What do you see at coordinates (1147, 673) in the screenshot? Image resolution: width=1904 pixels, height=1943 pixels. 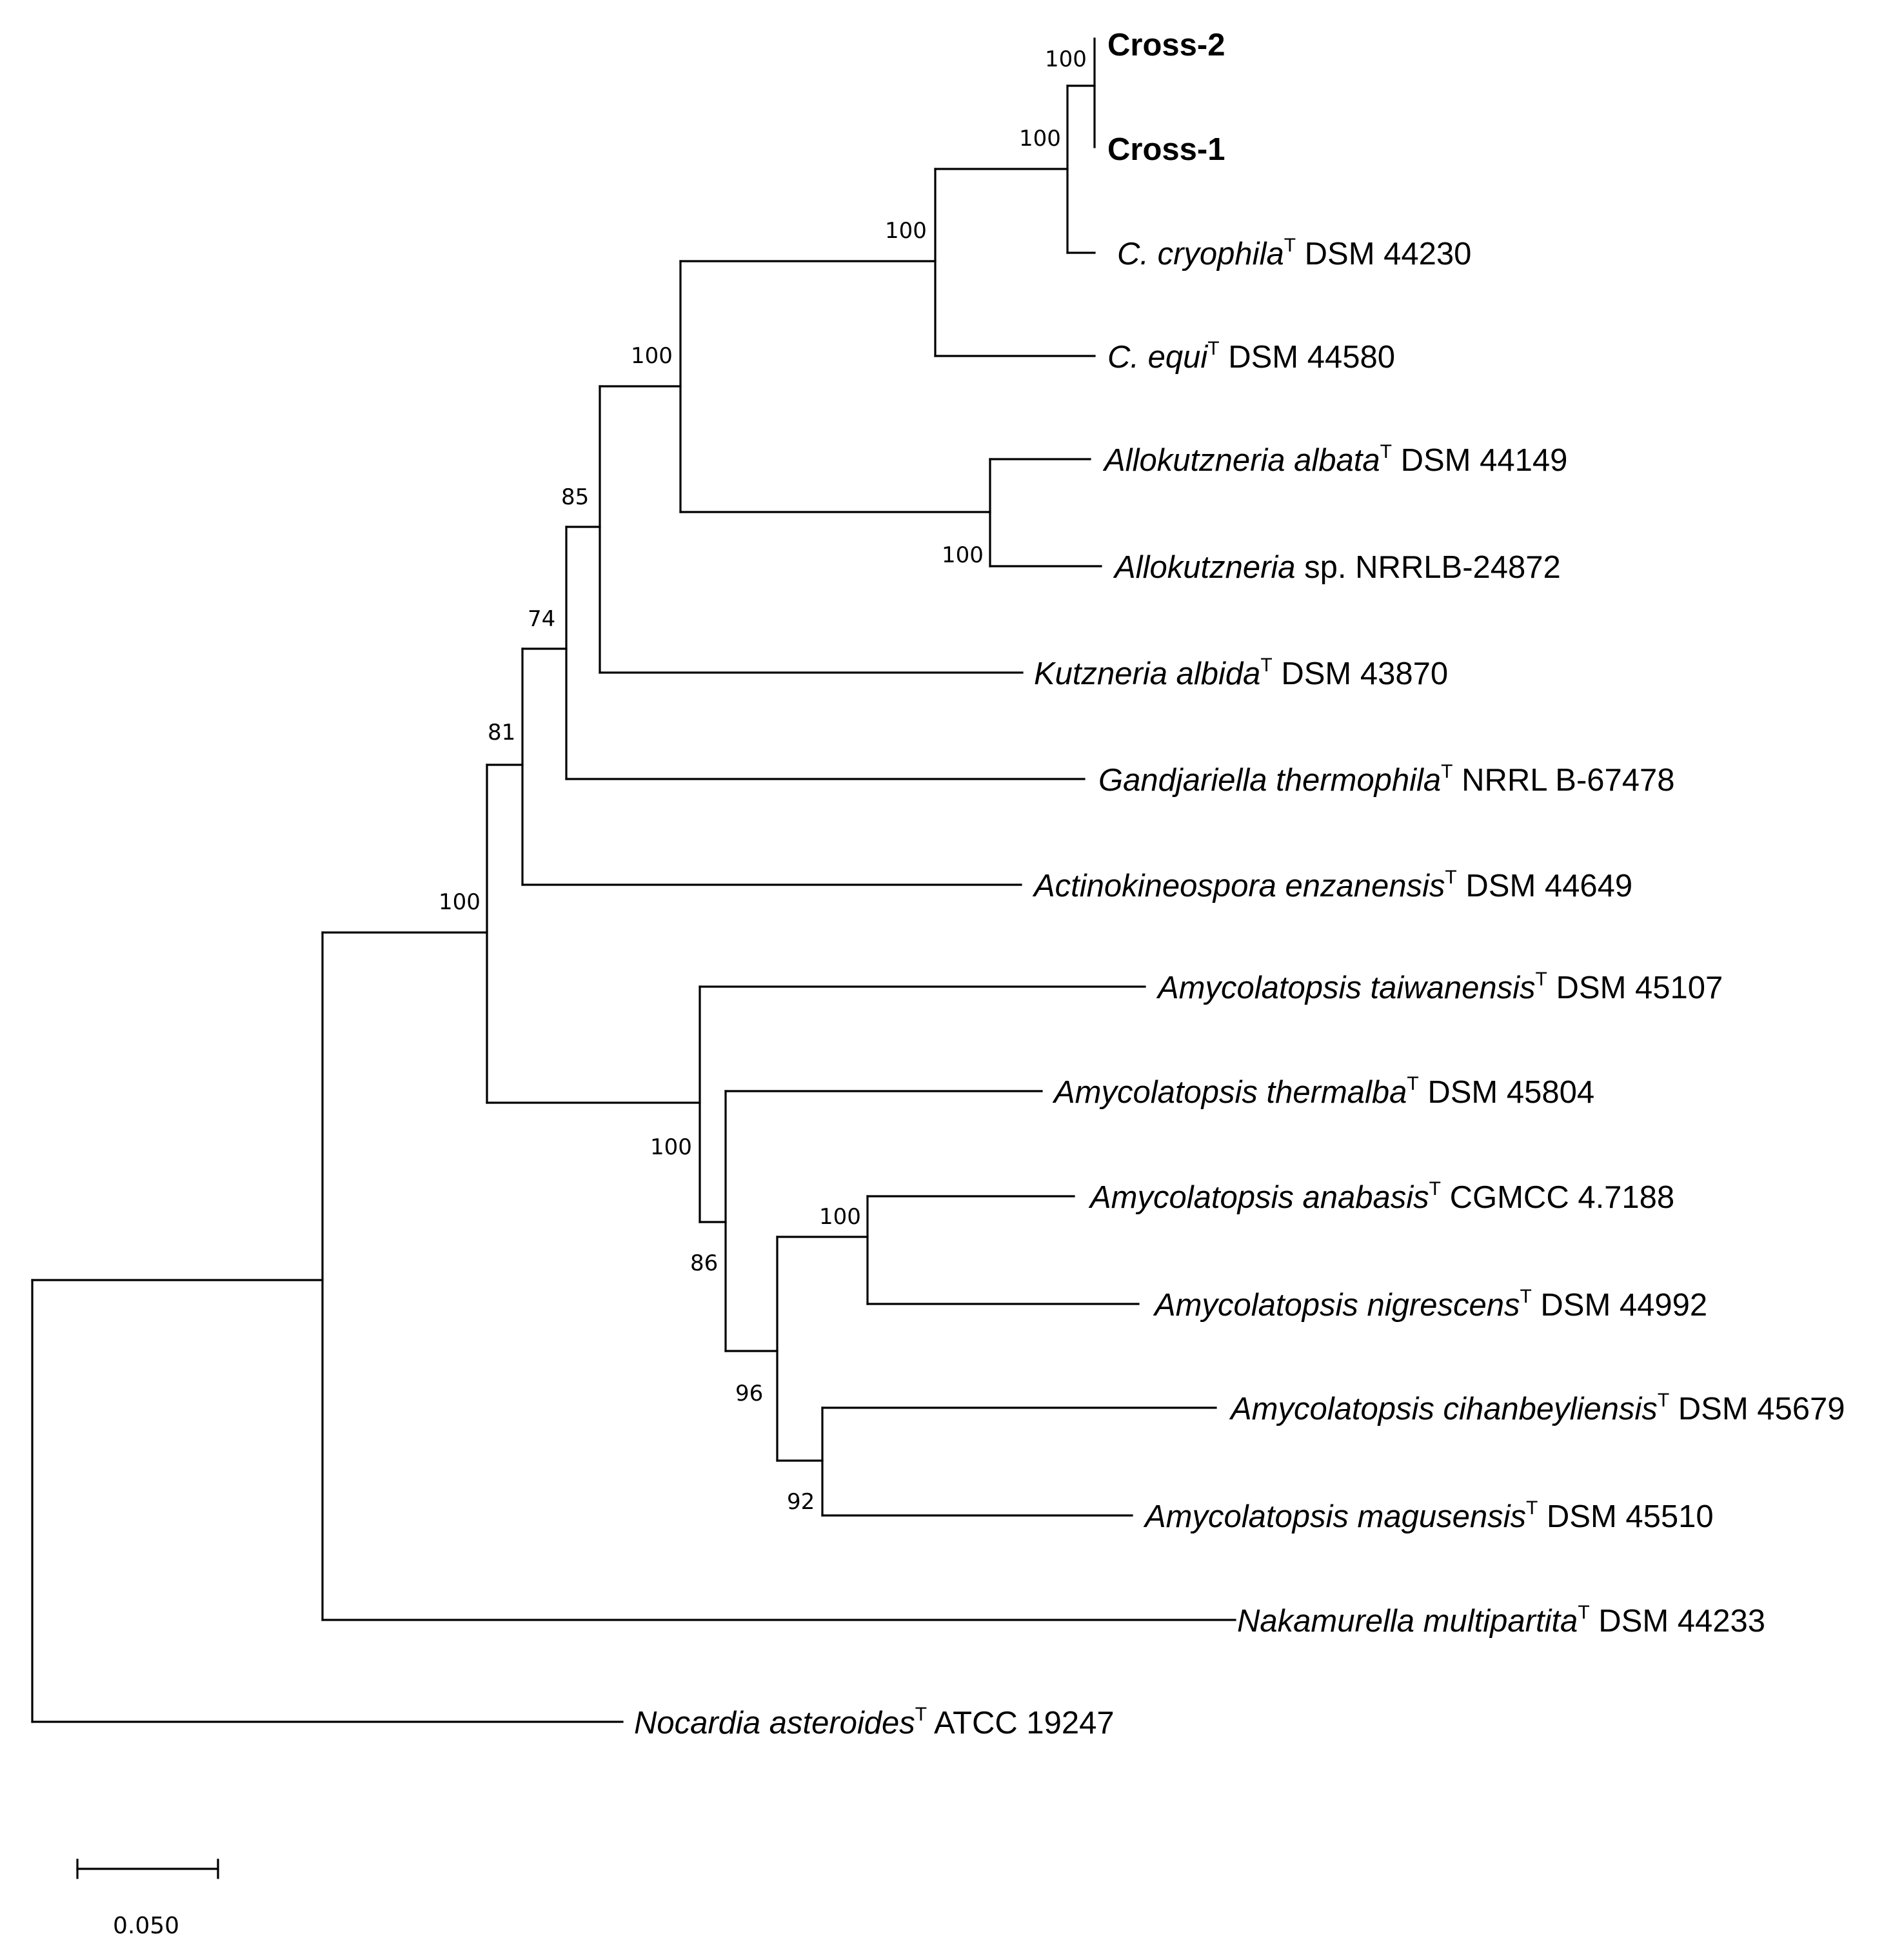 I see `taxon-species-name: Kutzneria albida` at bounding box center [1147, 673].